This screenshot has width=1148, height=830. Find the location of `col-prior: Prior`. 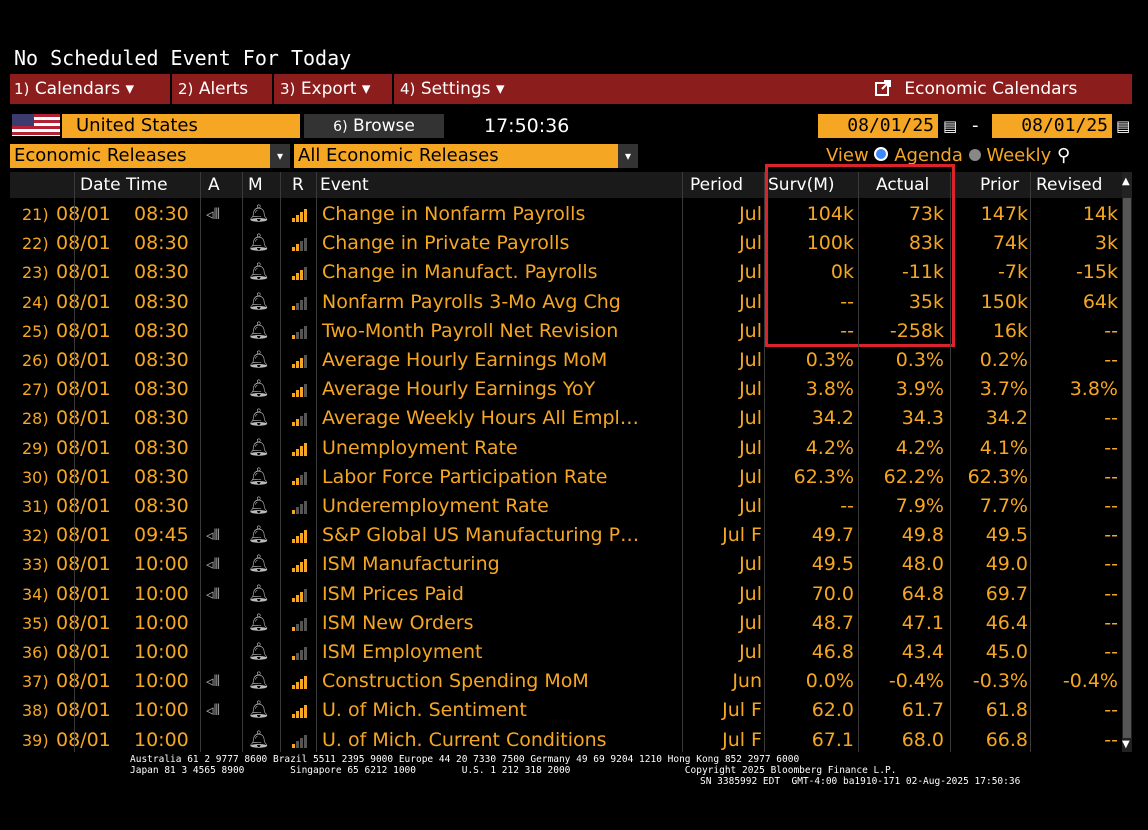

col-prior: Prior is located at coordinates (1000, 185).